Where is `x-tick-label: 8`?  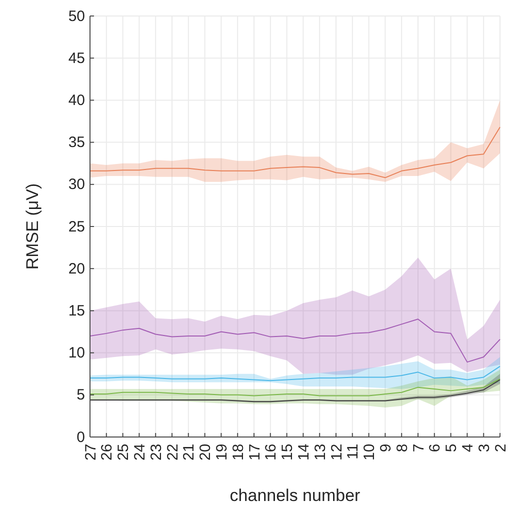
x-tick-label: 8 is located at coordinates (402, 448).